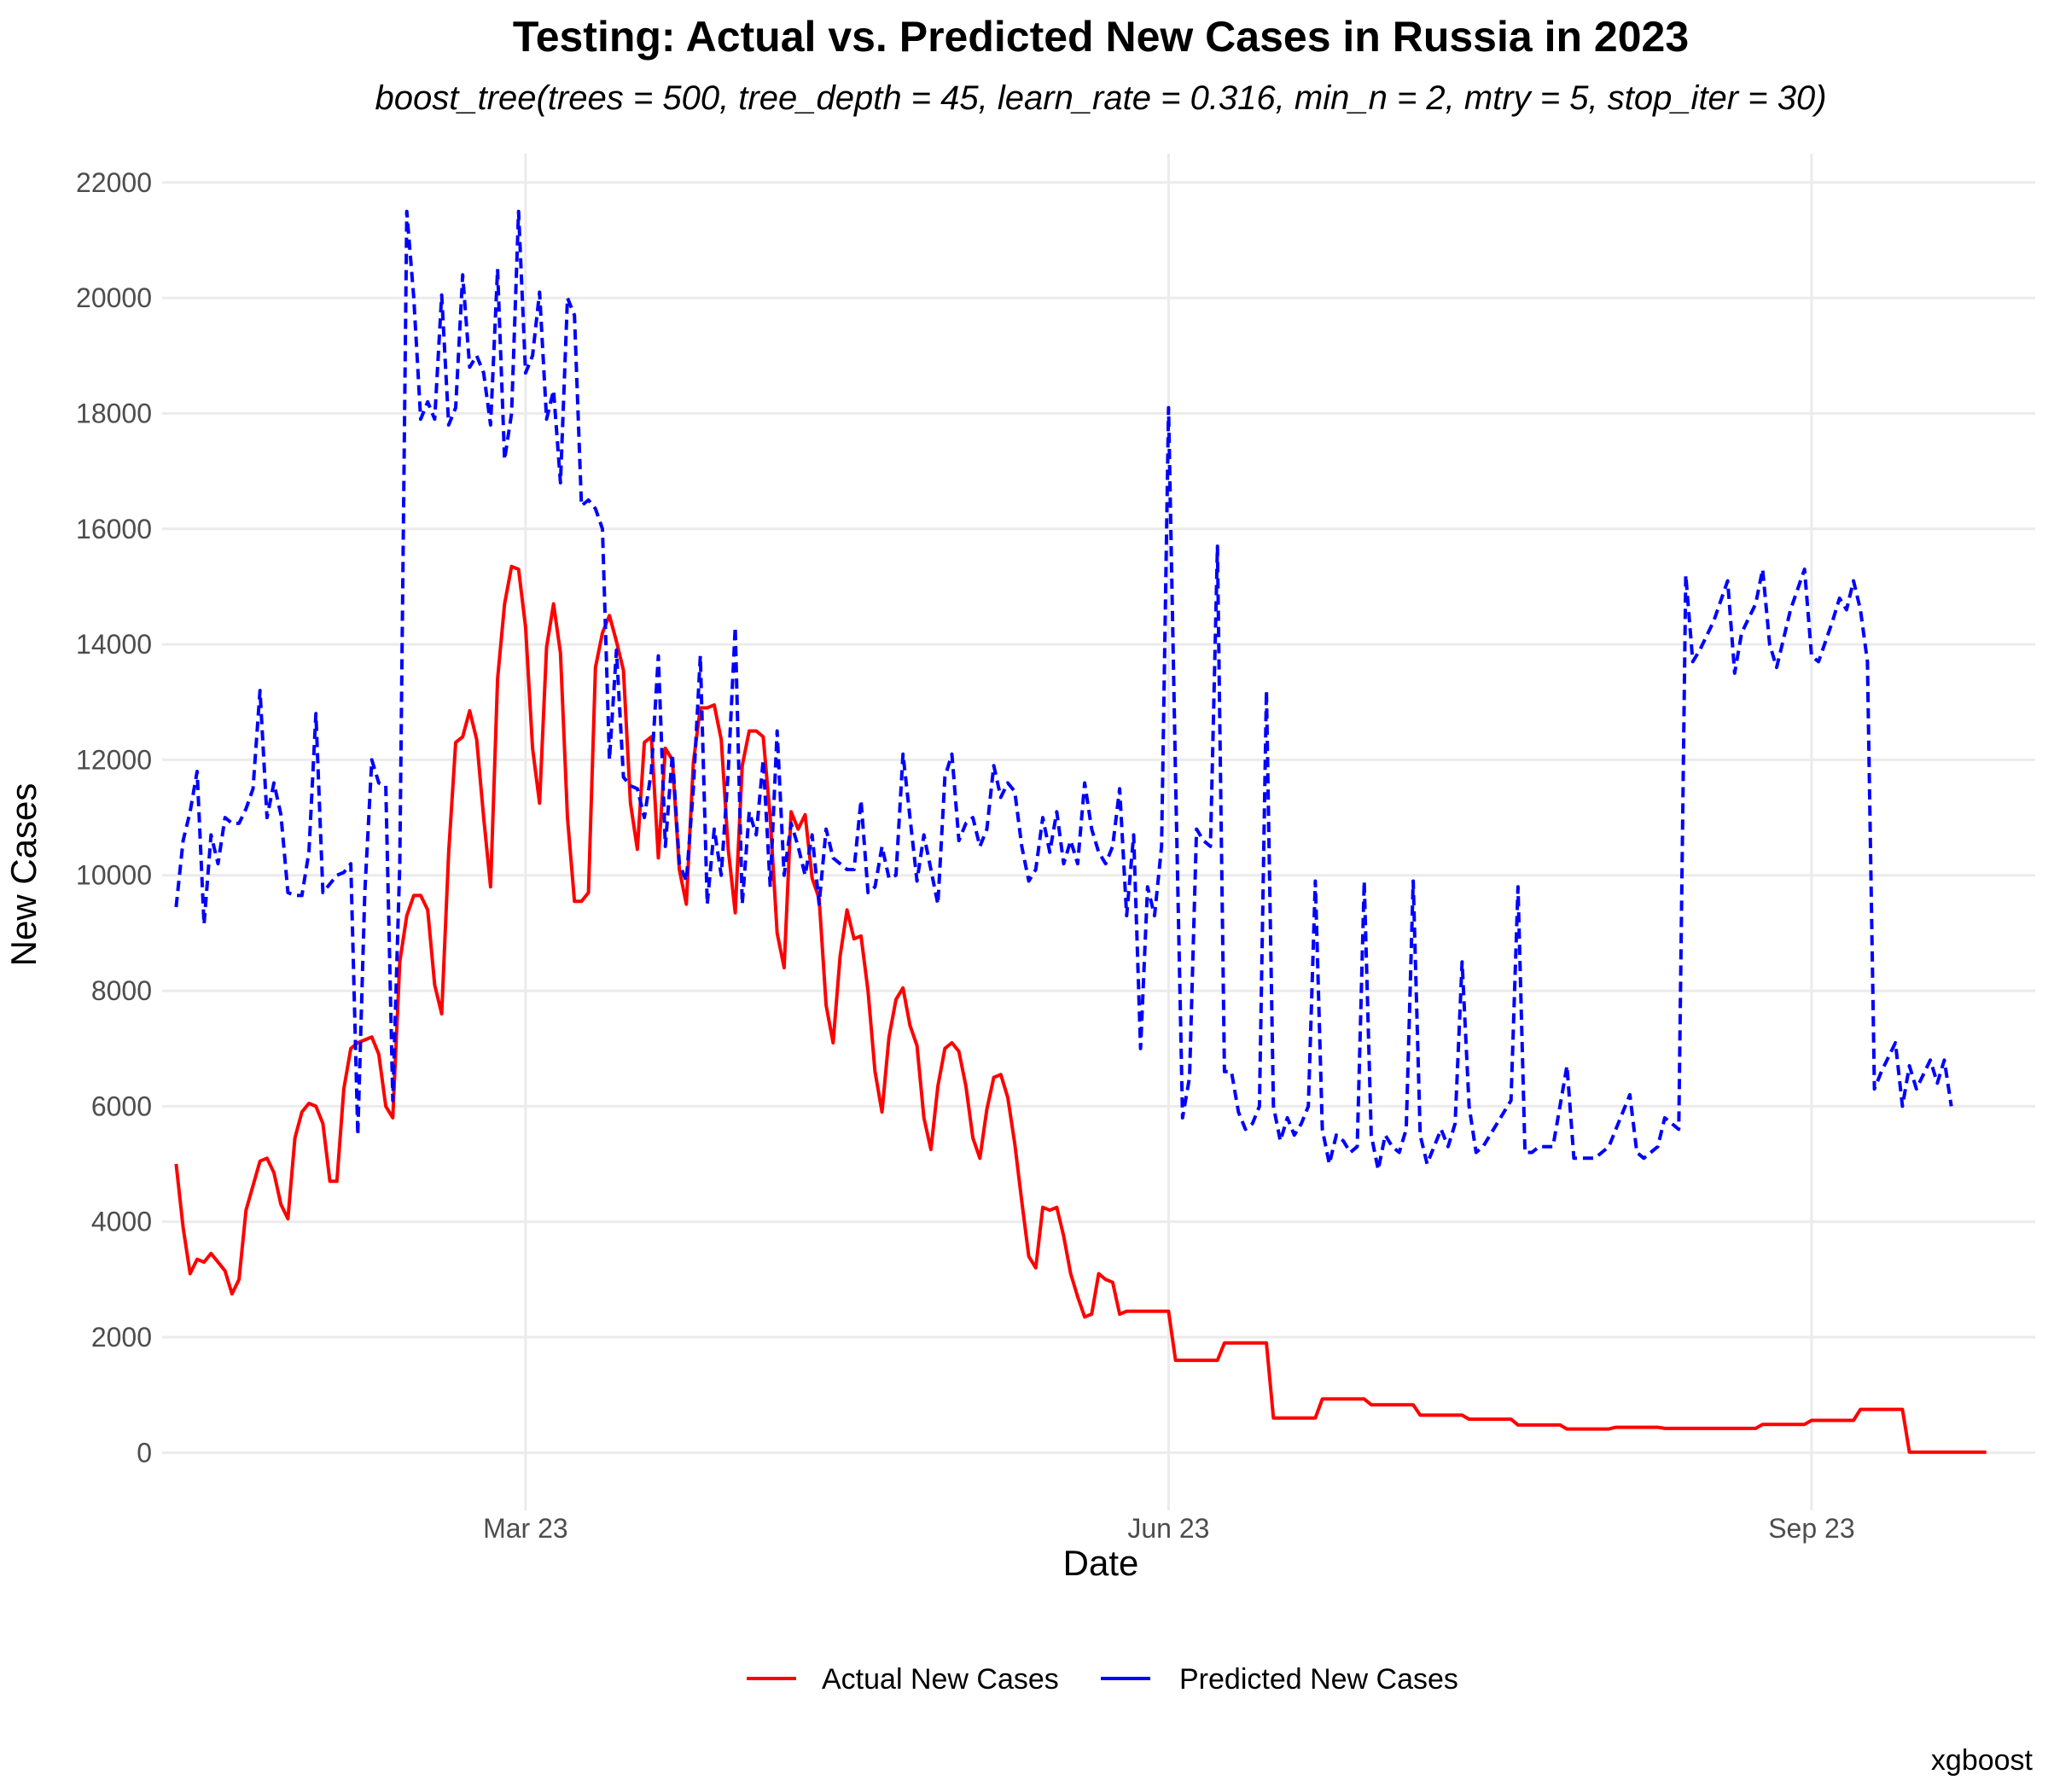 The height and width of the screenshot is (1792, 2048). What do you see at coordinates (122, 1222) in the screenshot?
I see `y-tick-label: 4000` at bounding box center [122, 1222].